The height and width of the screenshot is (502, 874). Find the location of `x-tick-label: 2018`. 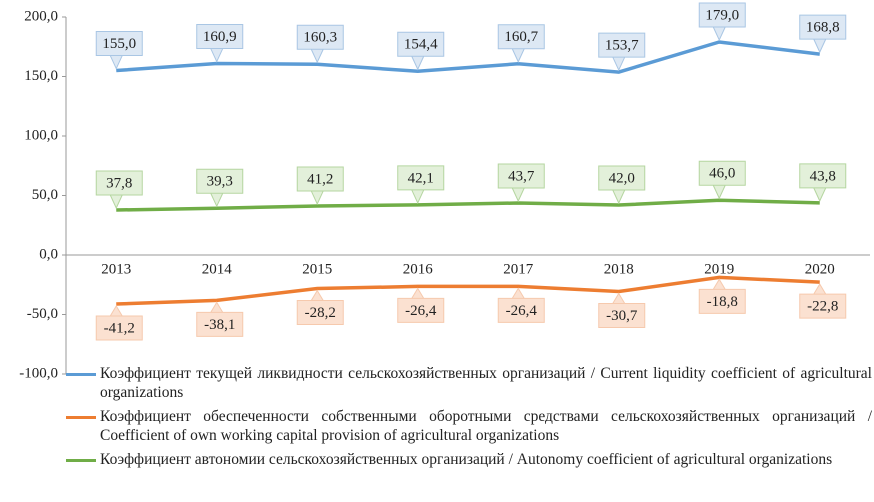

x-tick-label: 2018 is located at coordinates (619, 269).